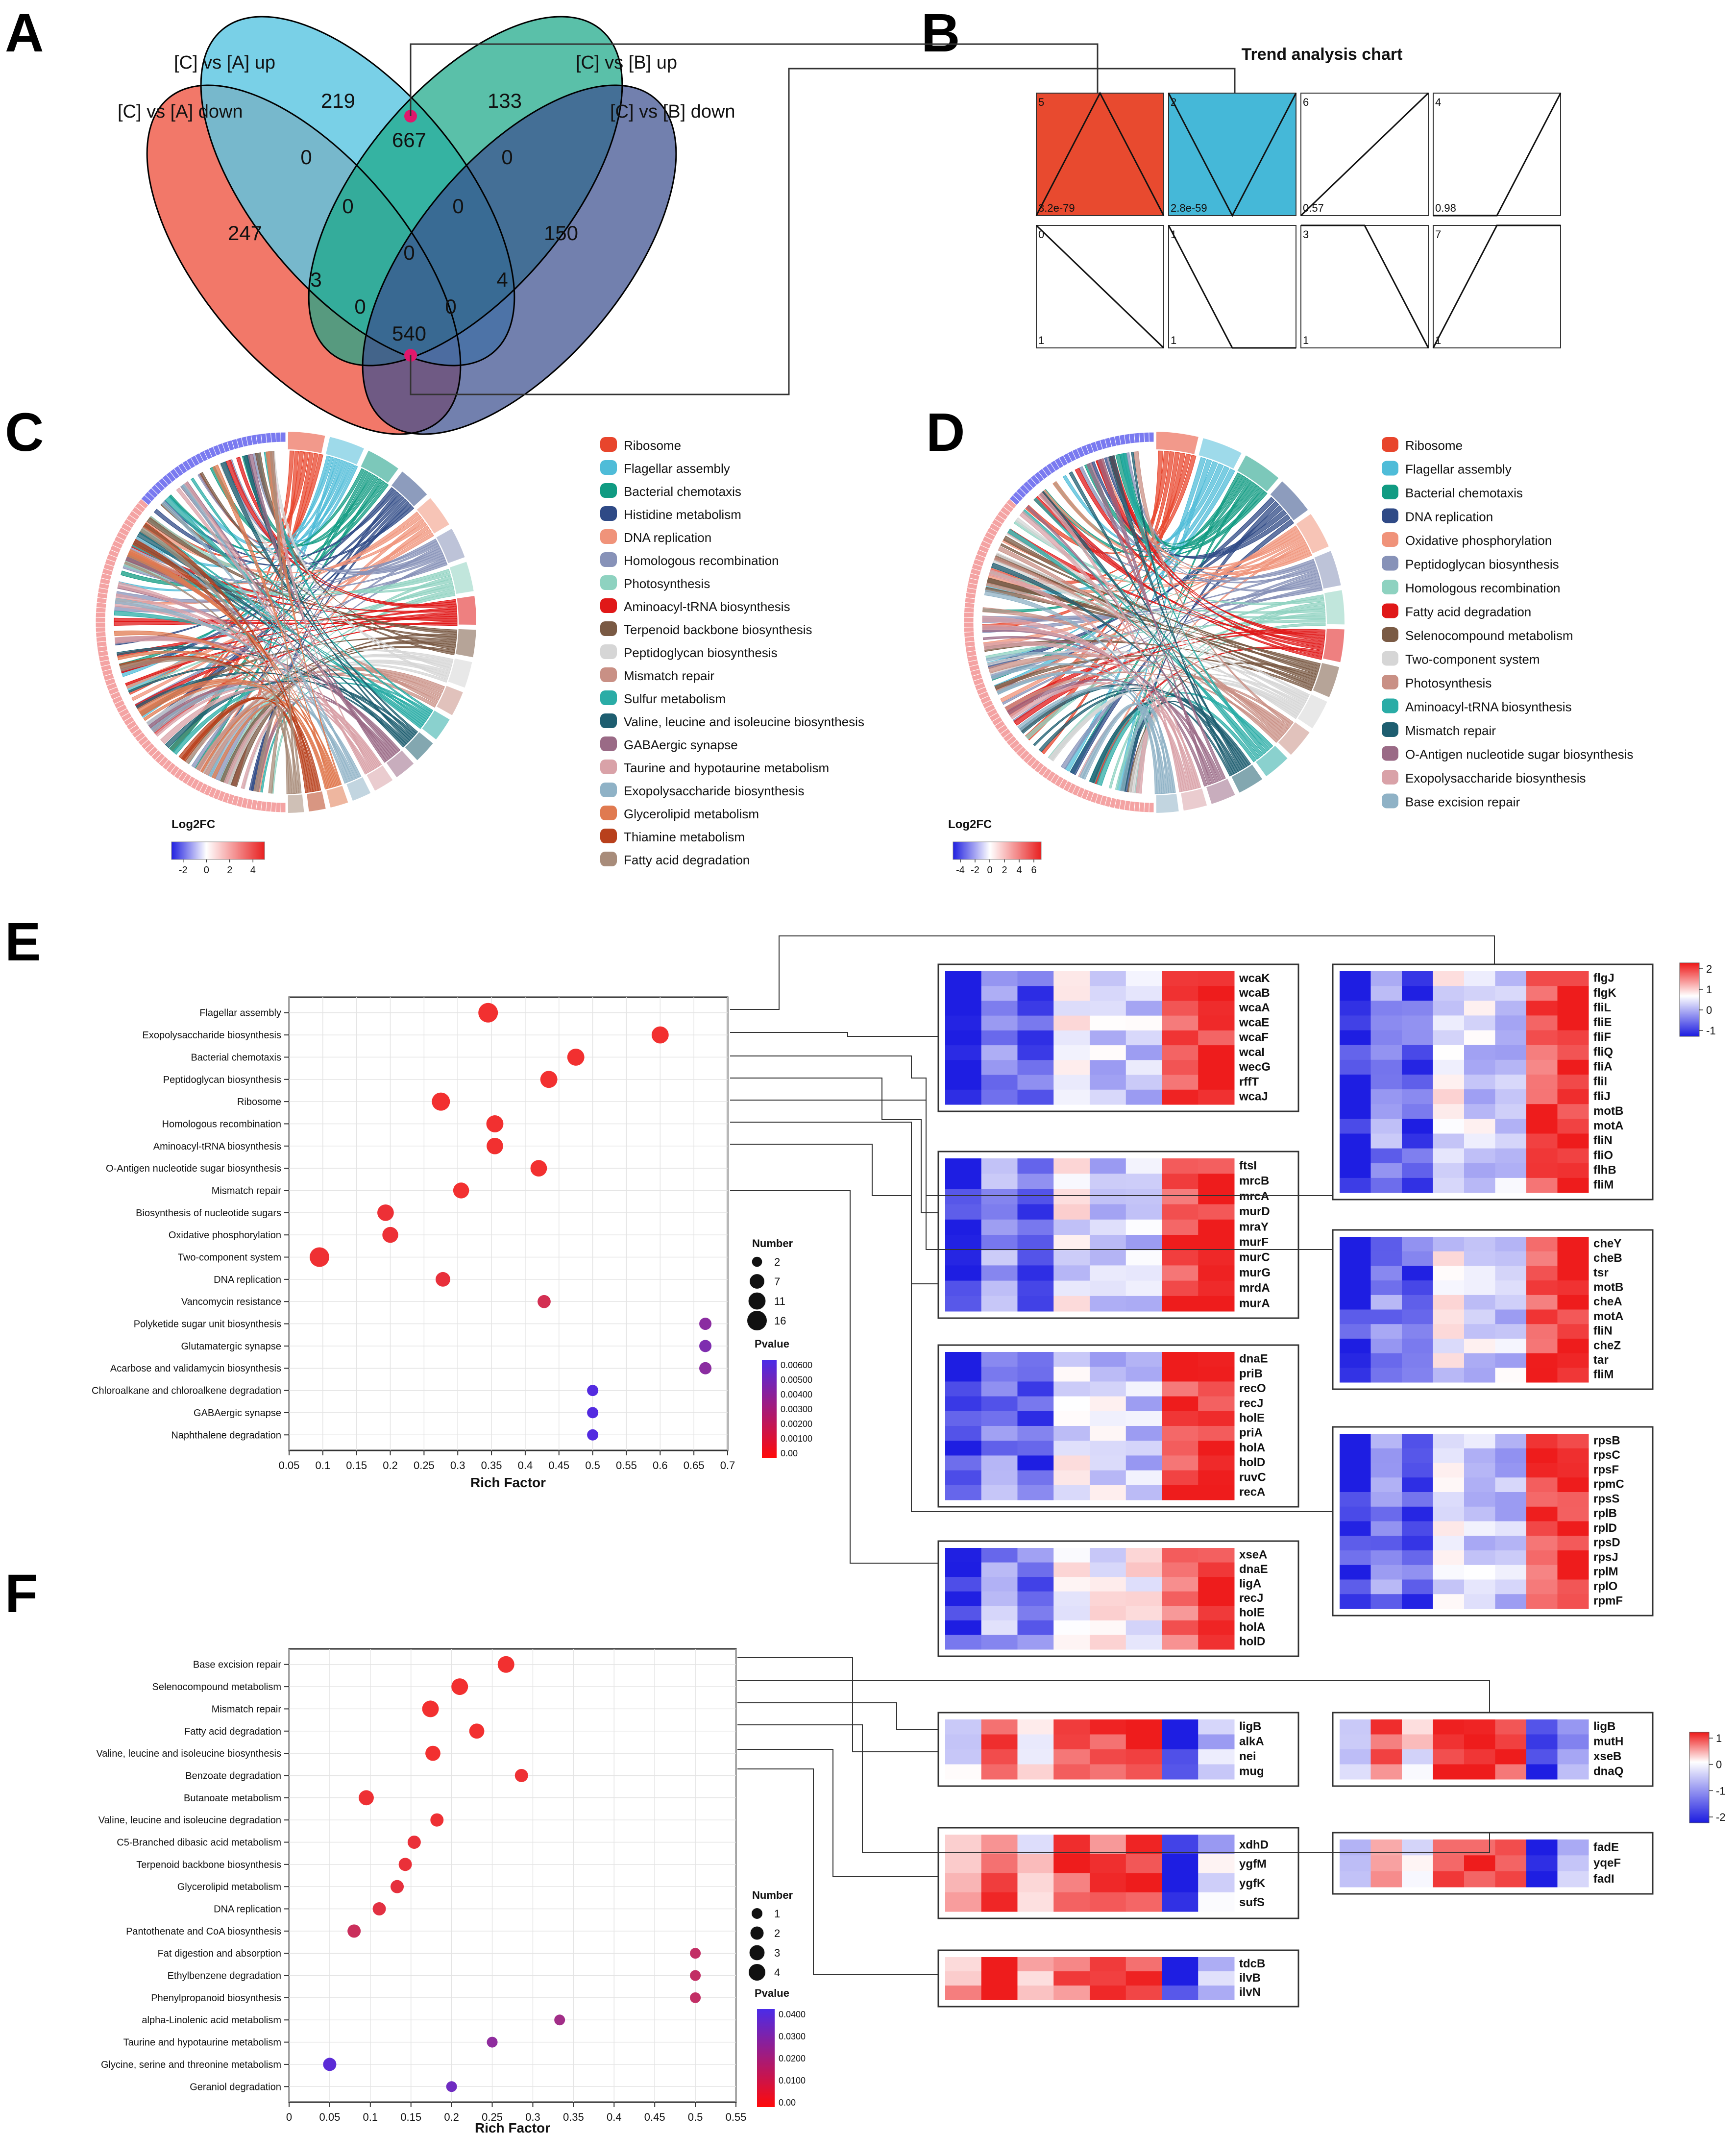  Describe the element at coordinates (330, 2117) in the screenshot. I see `x-tick-label: 0.05` at that location.